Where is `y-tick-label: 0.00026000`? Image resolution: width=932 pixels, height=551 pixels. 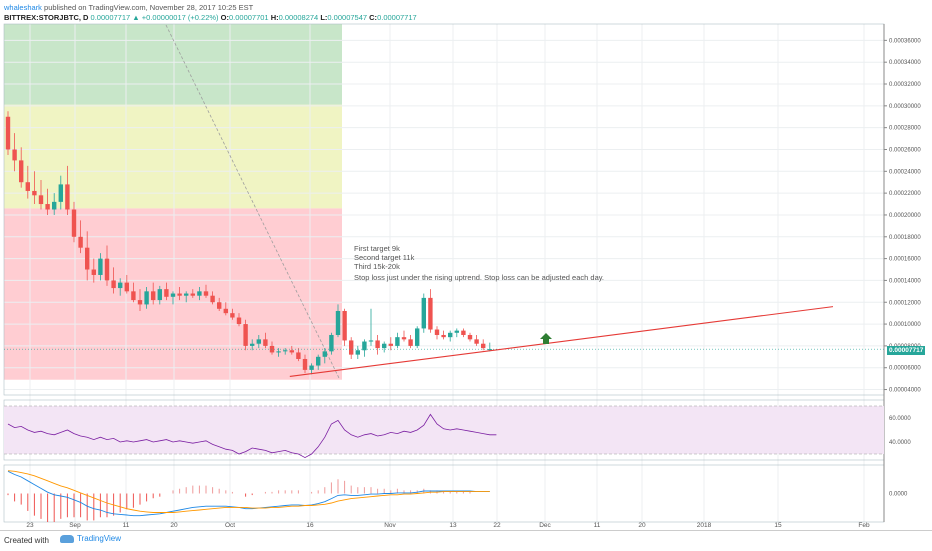 y-tick-label: 0.00026000 is located at coordinates (905, 150).